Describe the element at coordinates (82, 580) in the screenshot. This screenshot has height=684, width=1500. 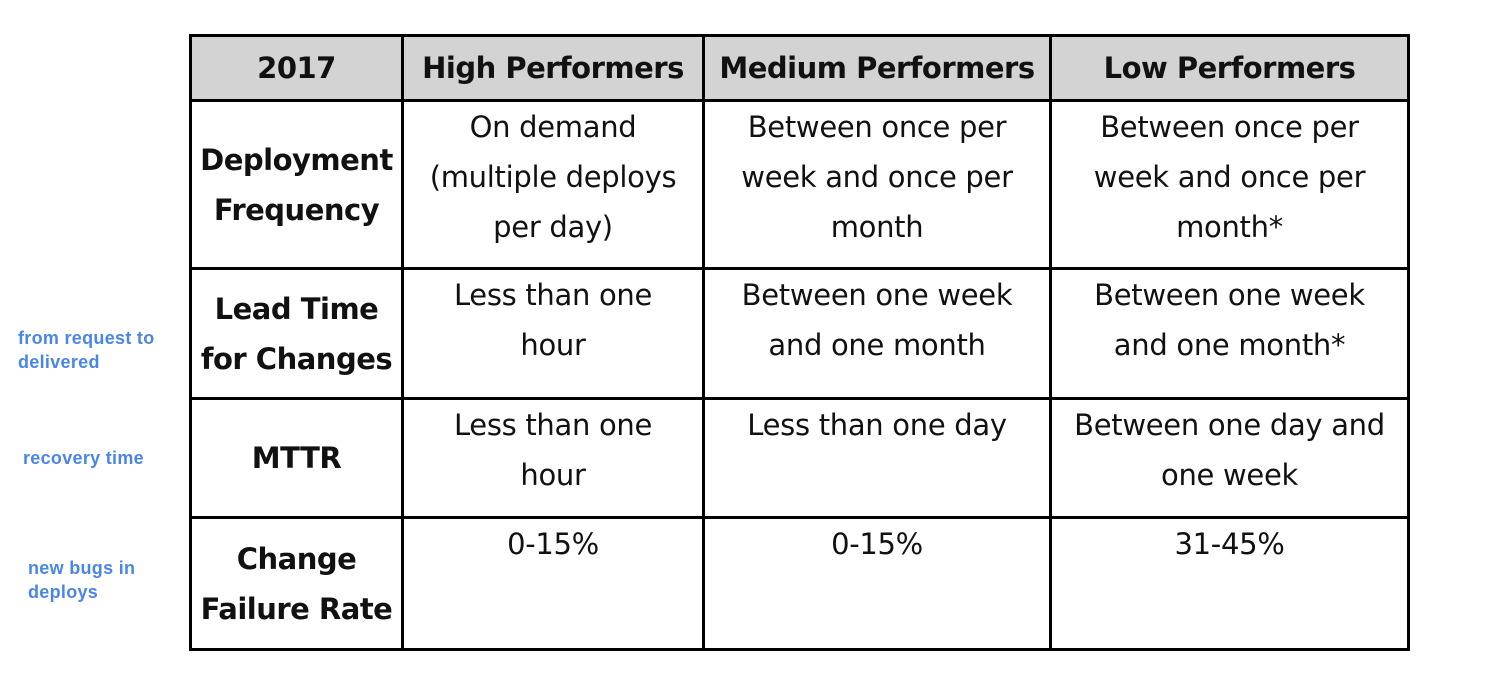
I see `annotation-change-failure: new bugs in deploys` at that location.